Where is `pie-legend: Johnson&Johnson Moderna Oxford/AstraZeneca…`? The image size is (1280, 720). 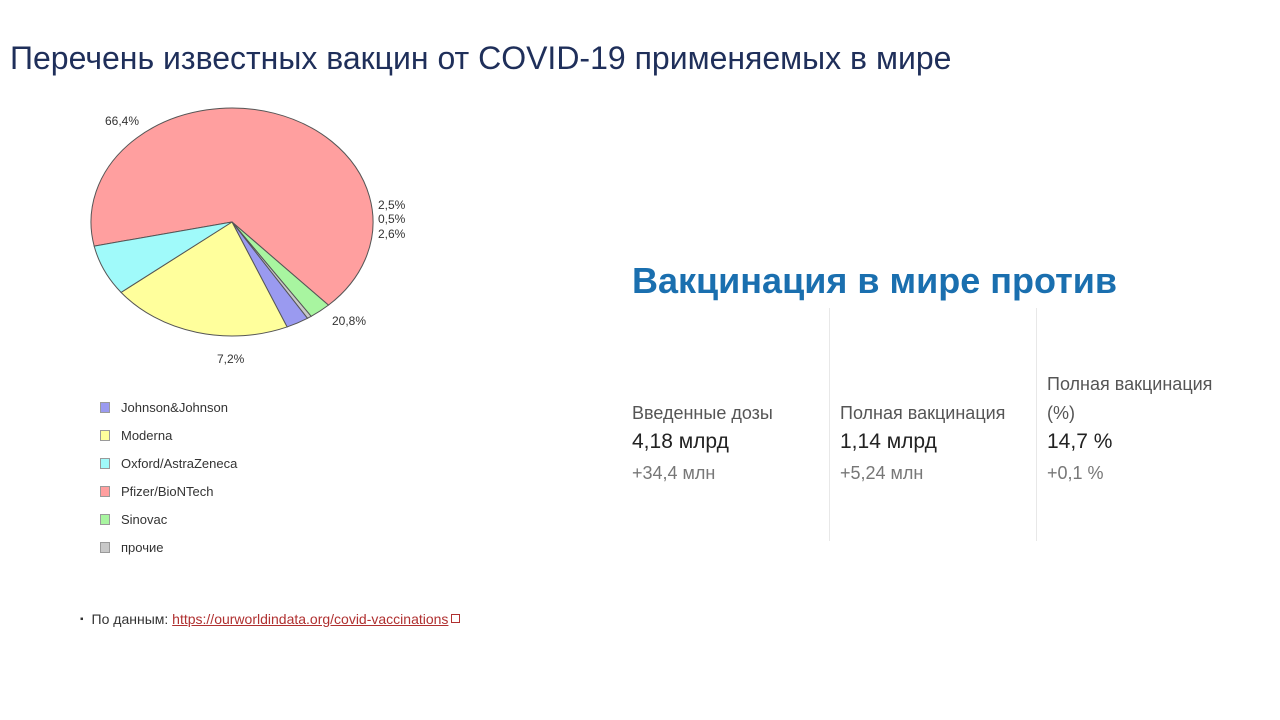 pie-legend: Johnson&Johnson Moderna Oxford/AstraZeneca… is located at coordinates (168, 477).